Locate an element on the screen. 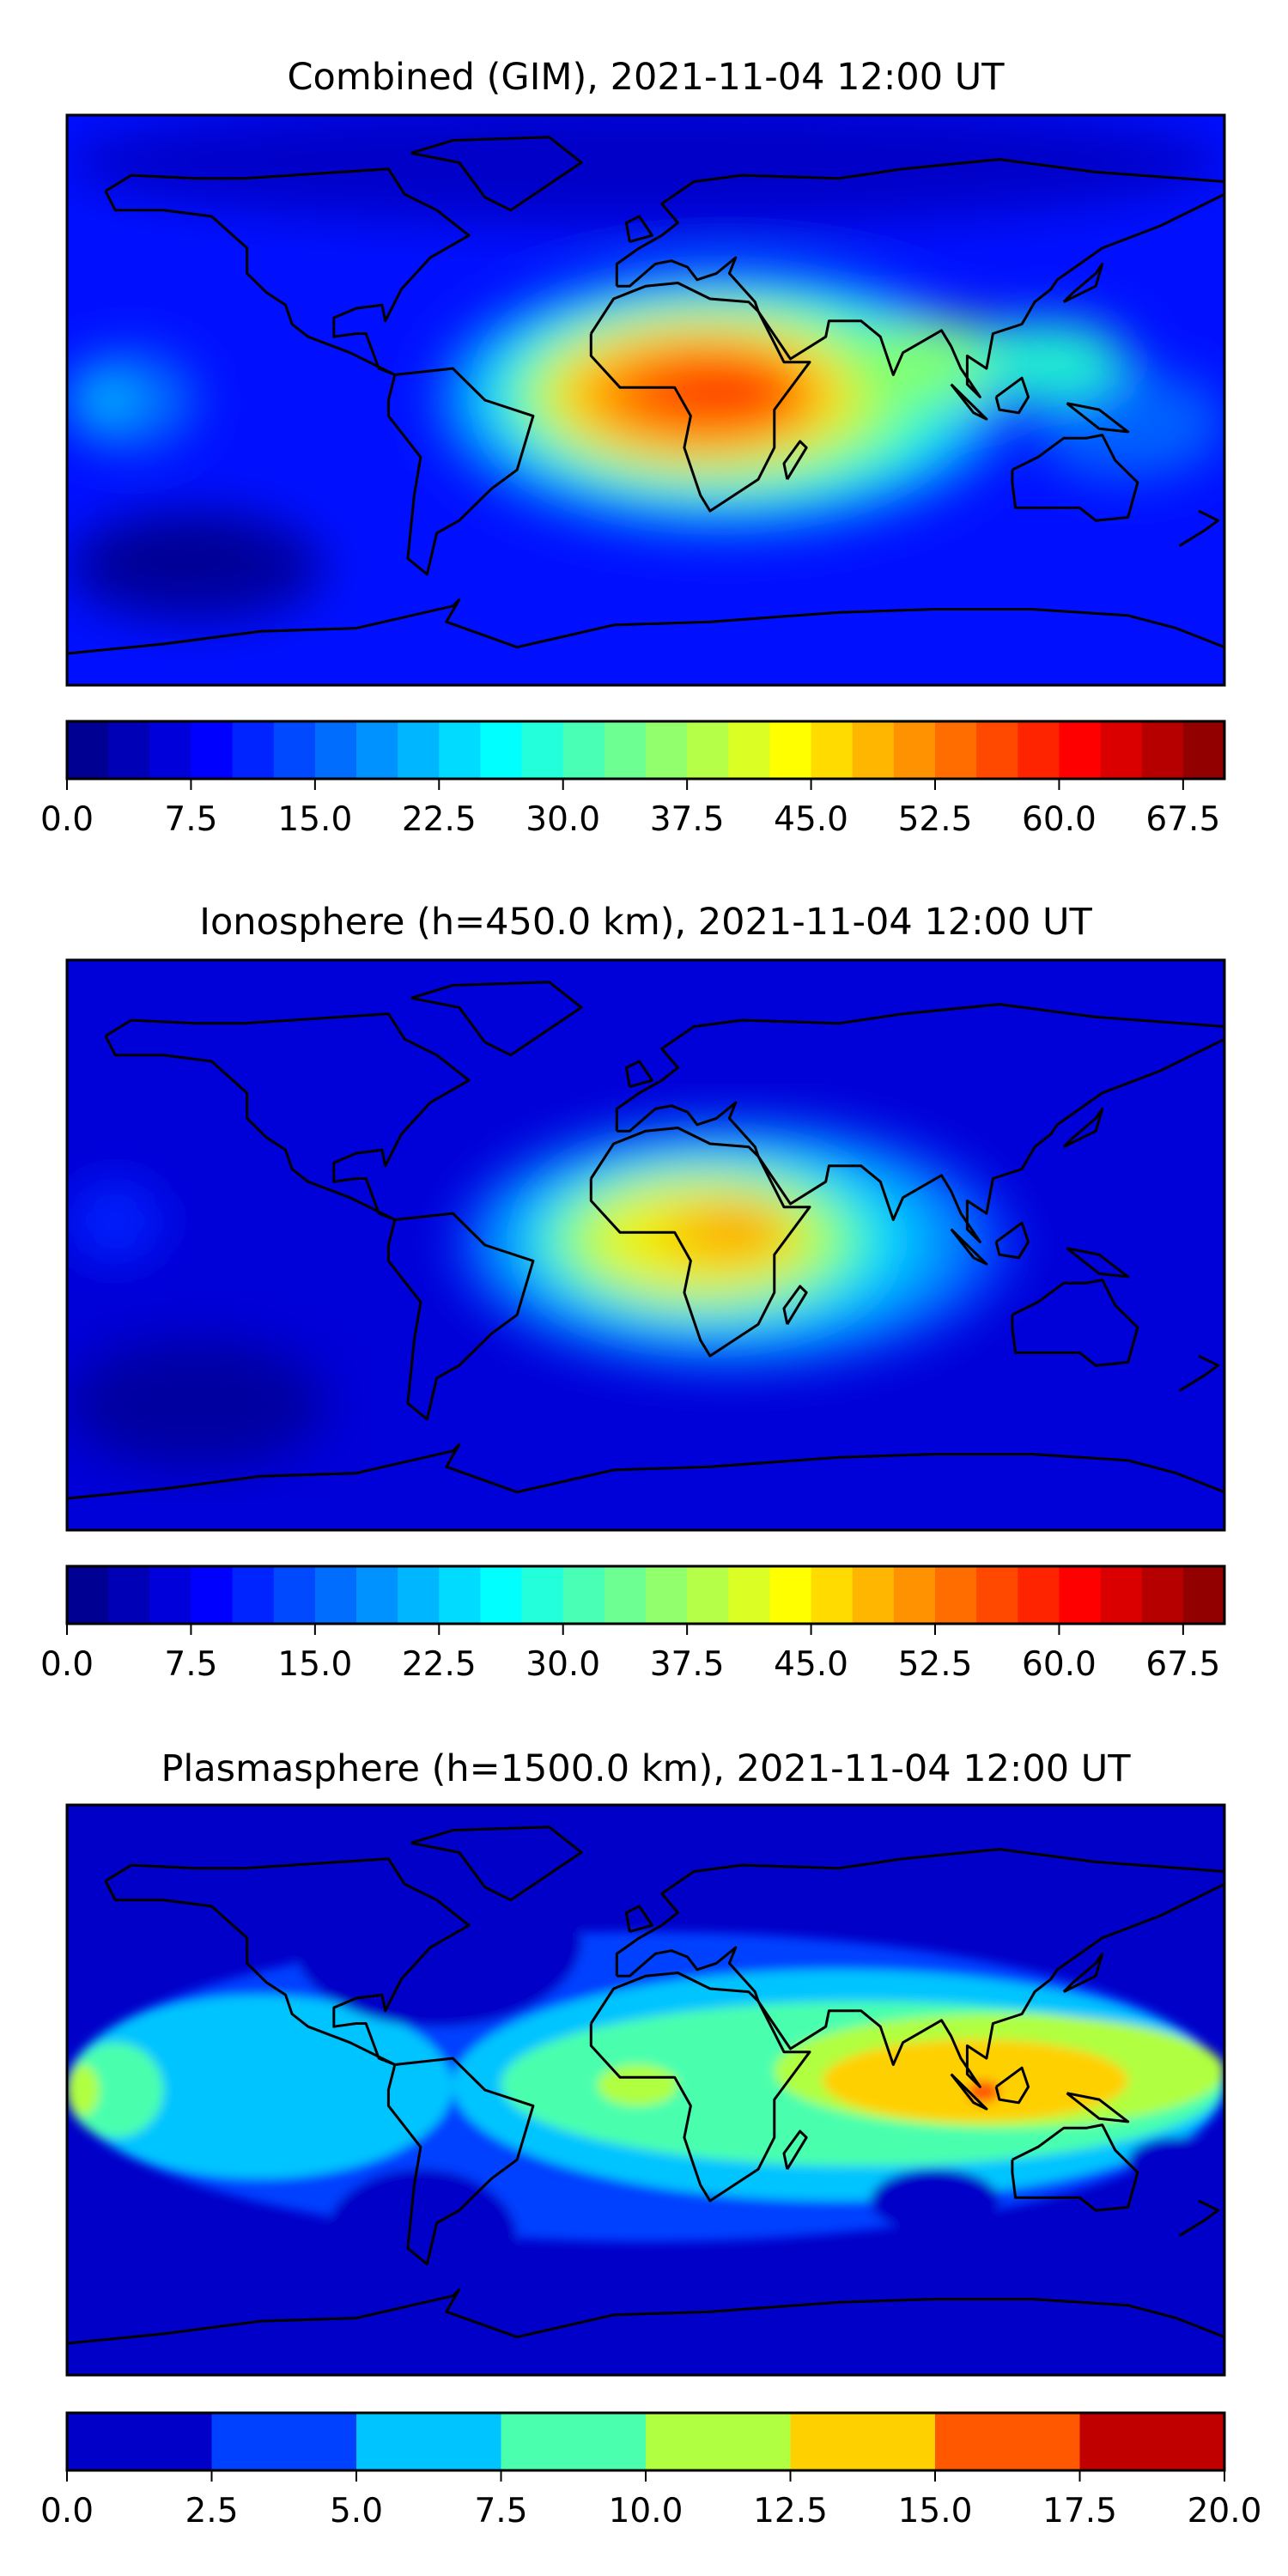 The height and width of the screenshot is (2576, 1288). colorbar-tick-label: 5.0 is located at coordinates (356, 2511).